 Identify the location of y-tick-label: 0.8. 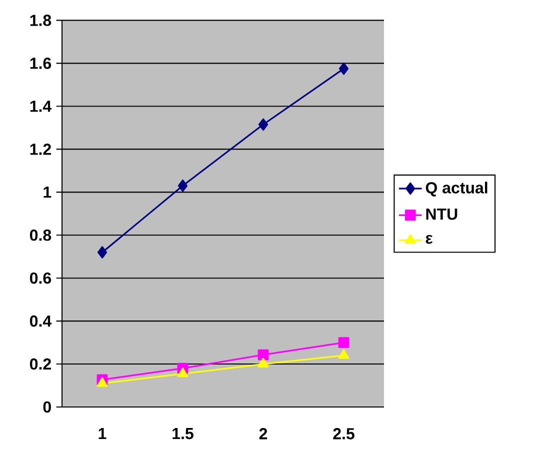
(41, 235).